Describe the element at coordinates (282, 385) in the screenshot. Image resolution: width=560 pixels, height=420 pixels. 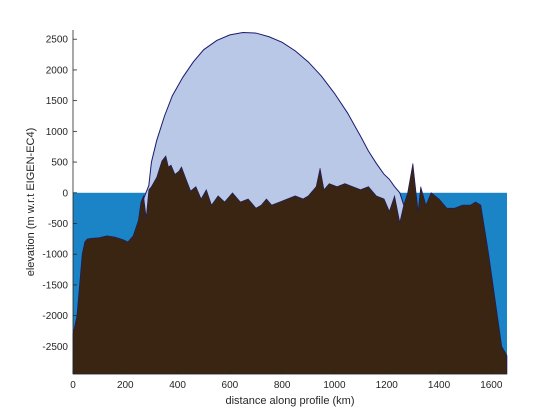
I see `x-tick-label: 800` at that location.